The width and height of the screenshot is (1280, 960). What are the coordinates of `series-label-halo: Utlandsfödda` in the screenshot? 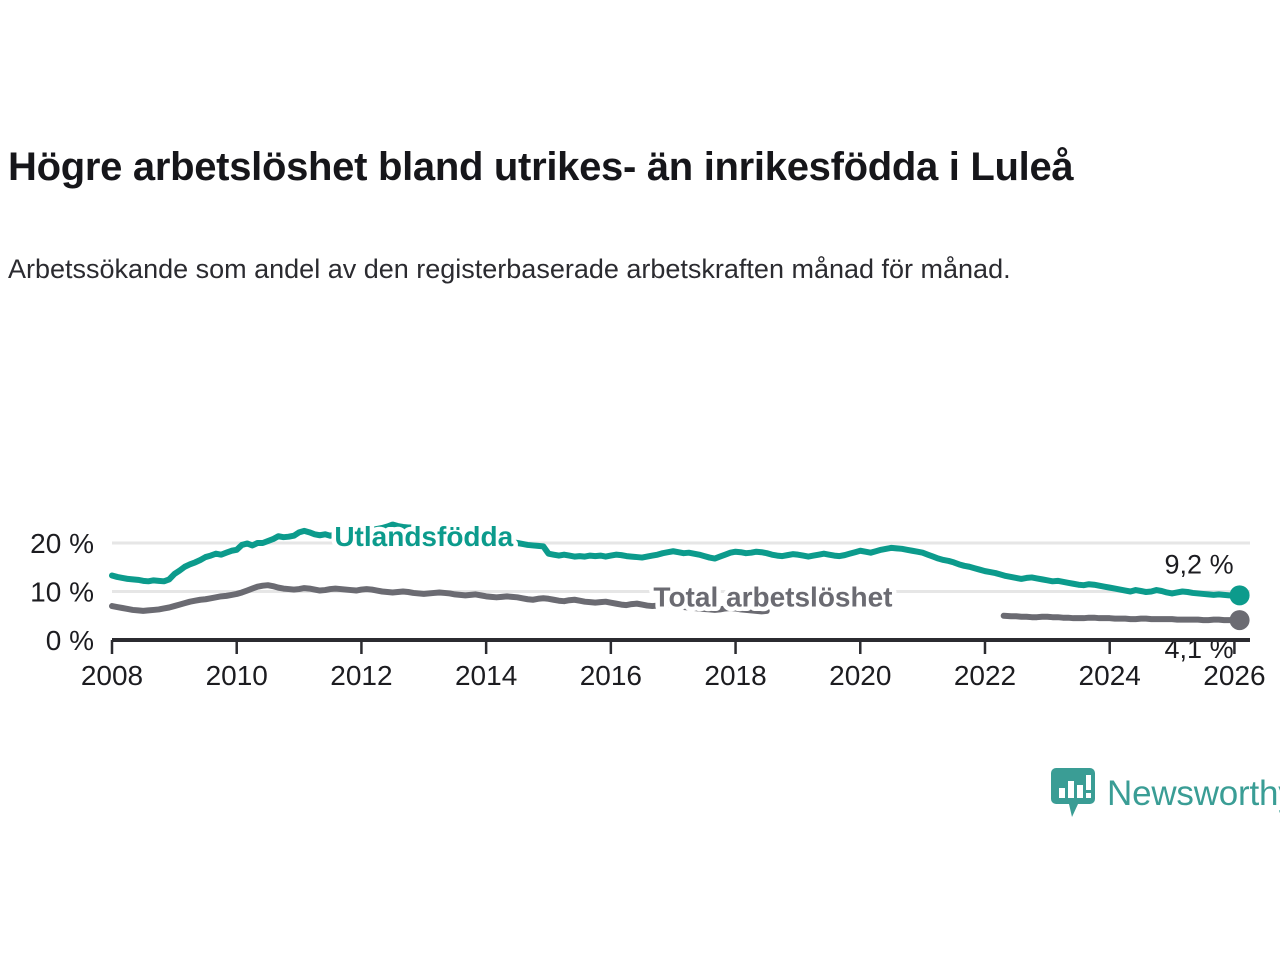 It's located at (423, 536).